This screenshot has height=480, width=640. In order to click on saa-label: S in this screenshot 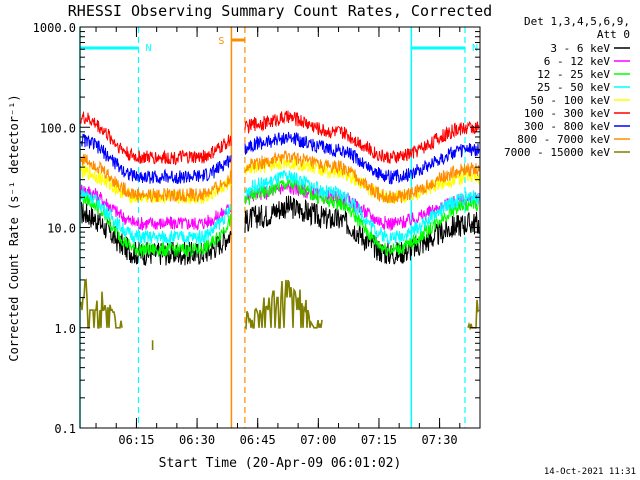, I will do `click(221, 41)`.